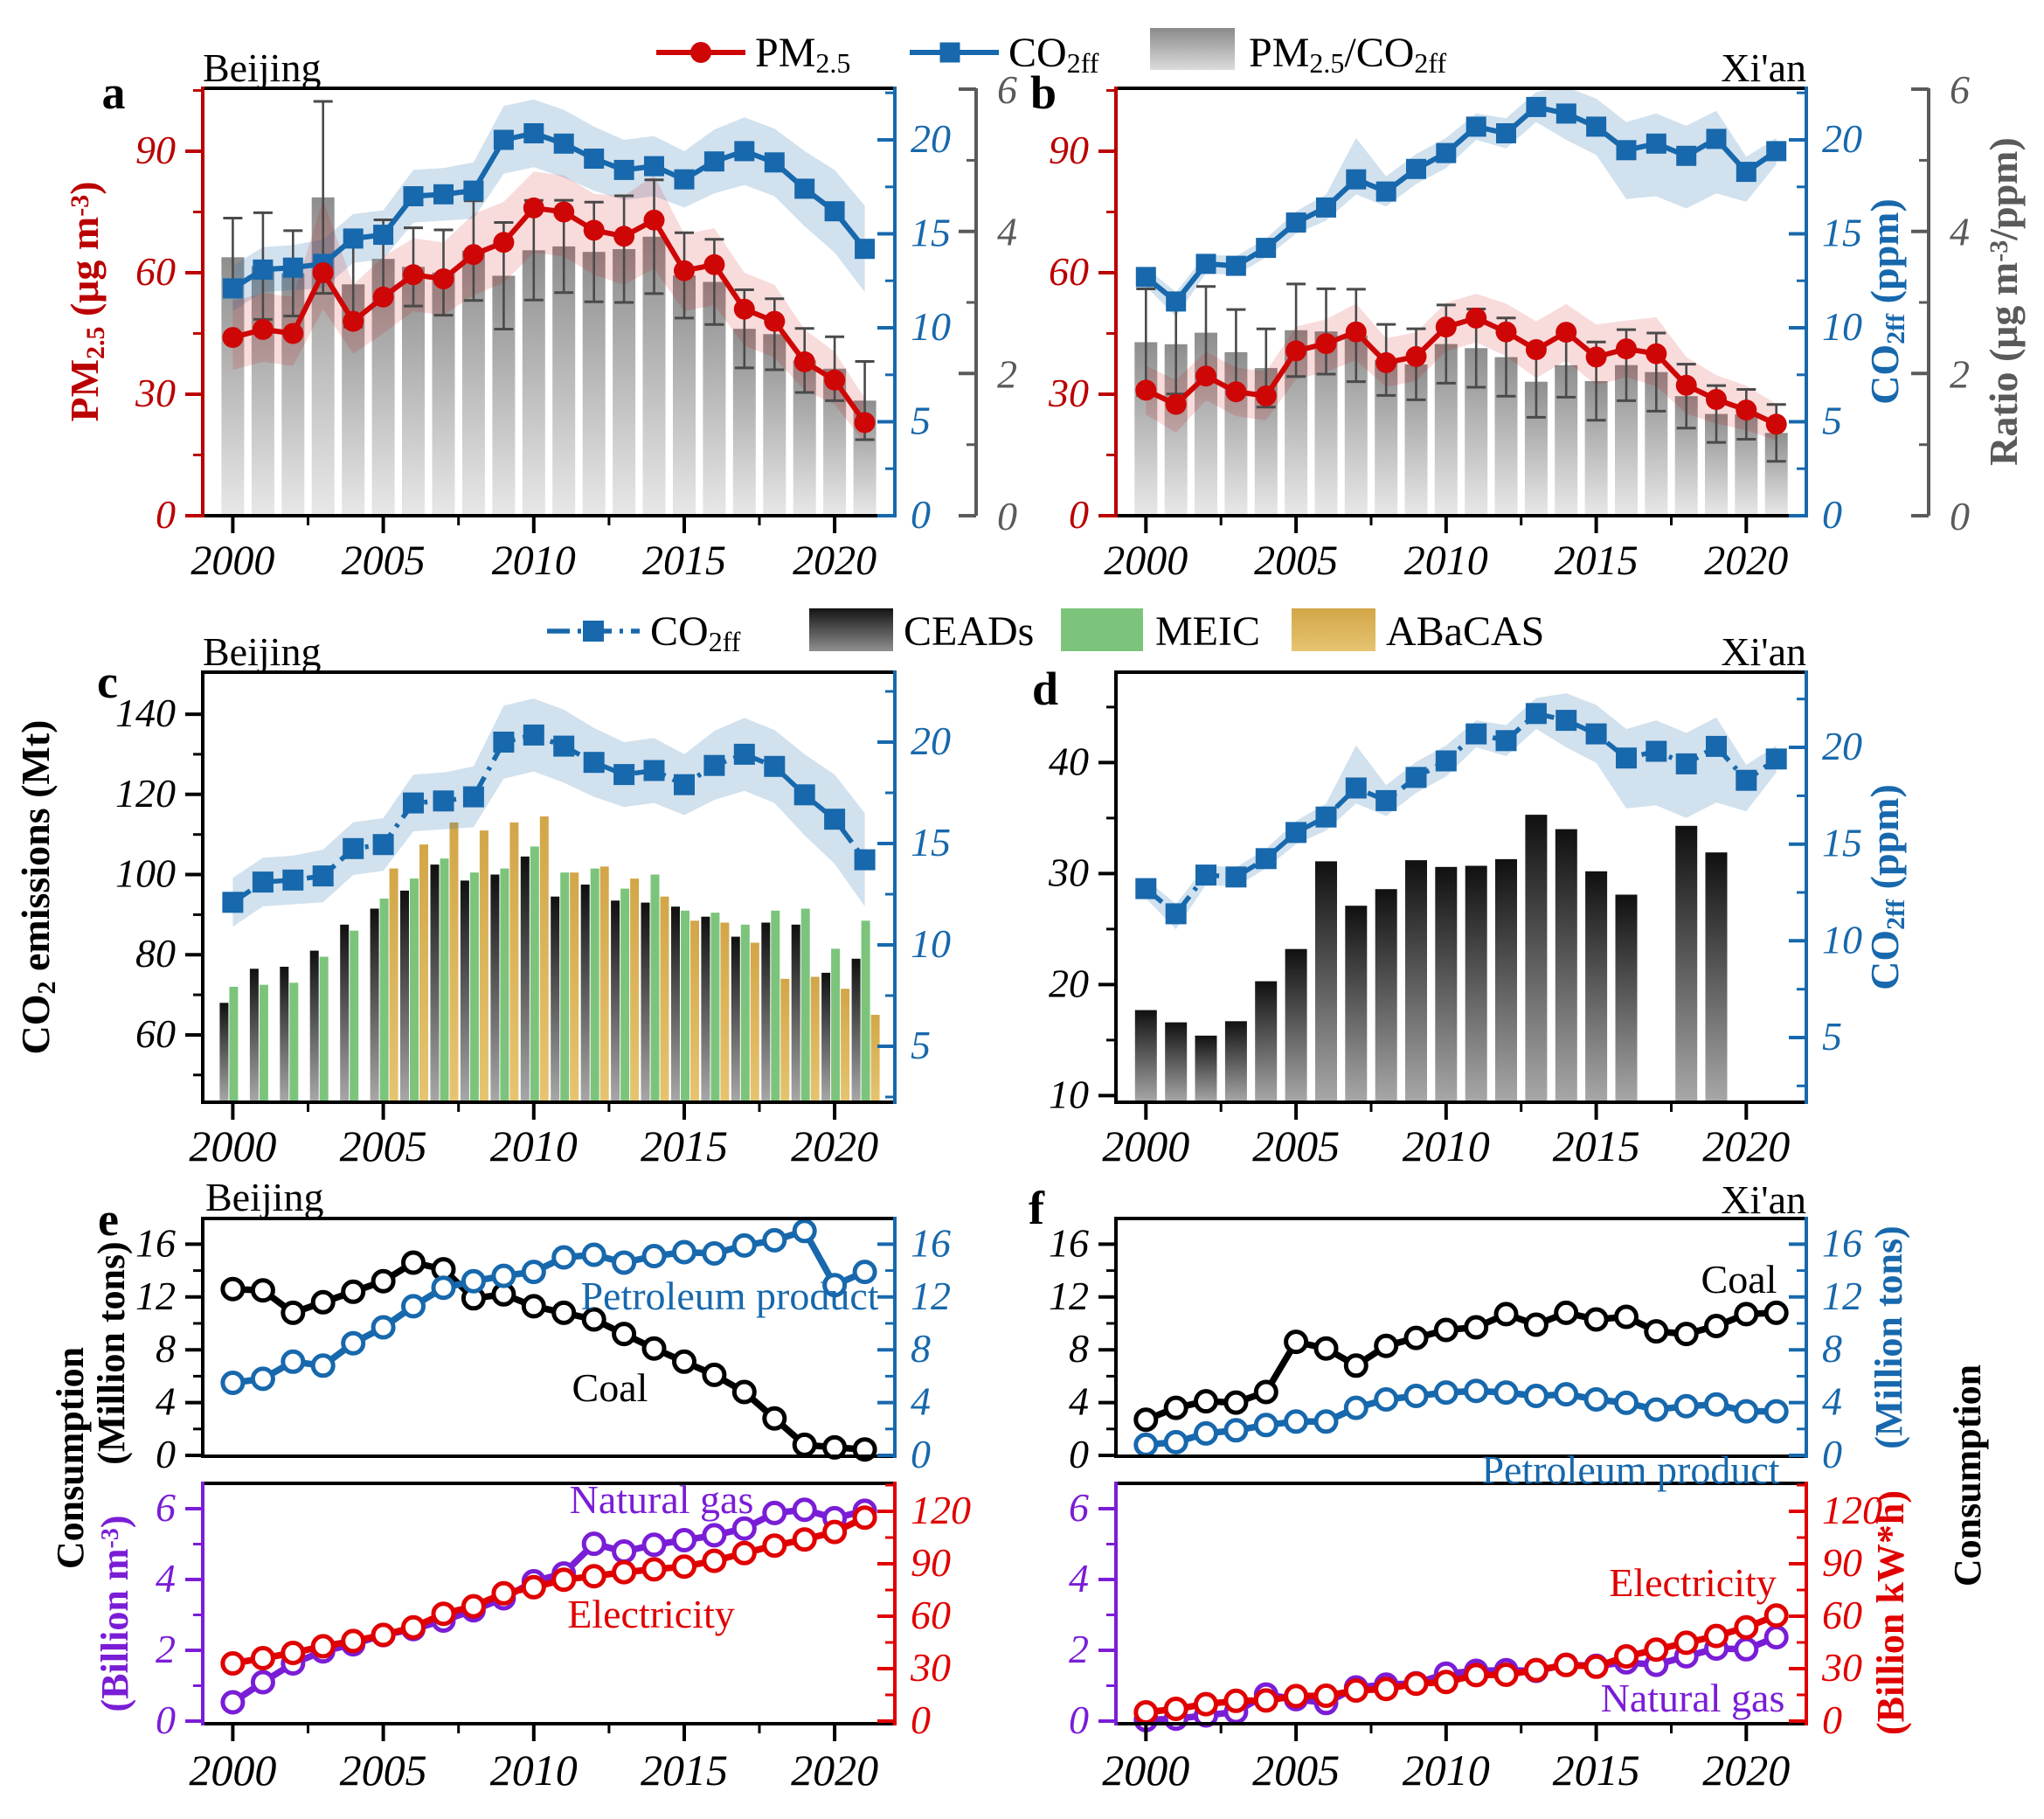 This screenshot has height=1819, width=2044. Describe the element at coordinates (969, 631) in the screenshot. I see `svg-text: CEADs` at that location.